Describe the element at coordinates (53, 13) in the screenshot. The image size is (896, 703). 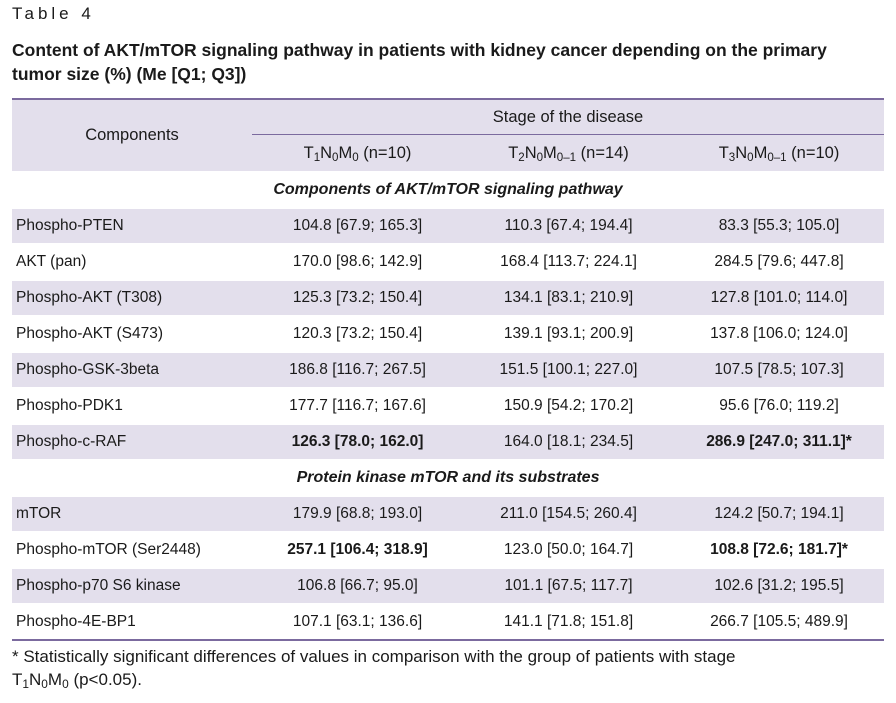
I see `table-label: Table 4` at that location.